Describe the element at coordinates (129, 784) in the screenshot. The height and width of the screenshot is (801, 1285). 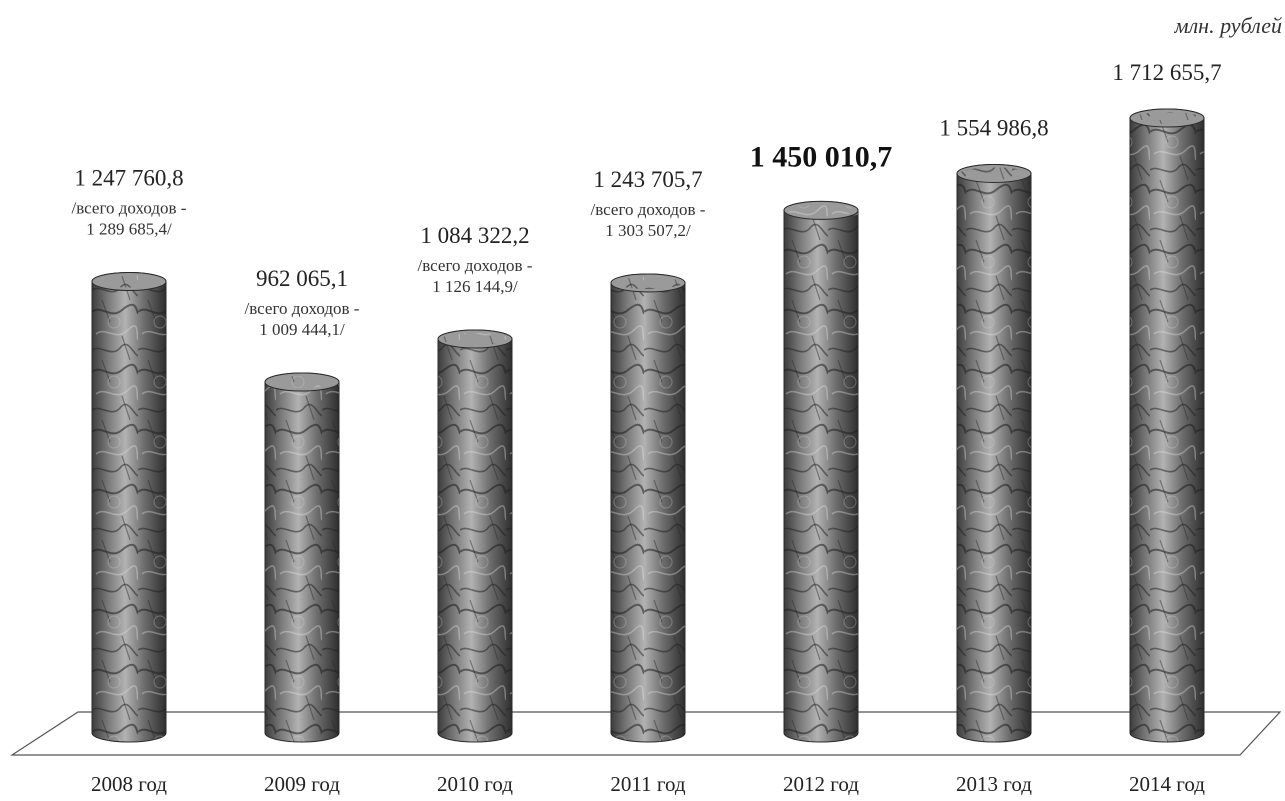
I see `category-label-2008: 2008 год` at that location.